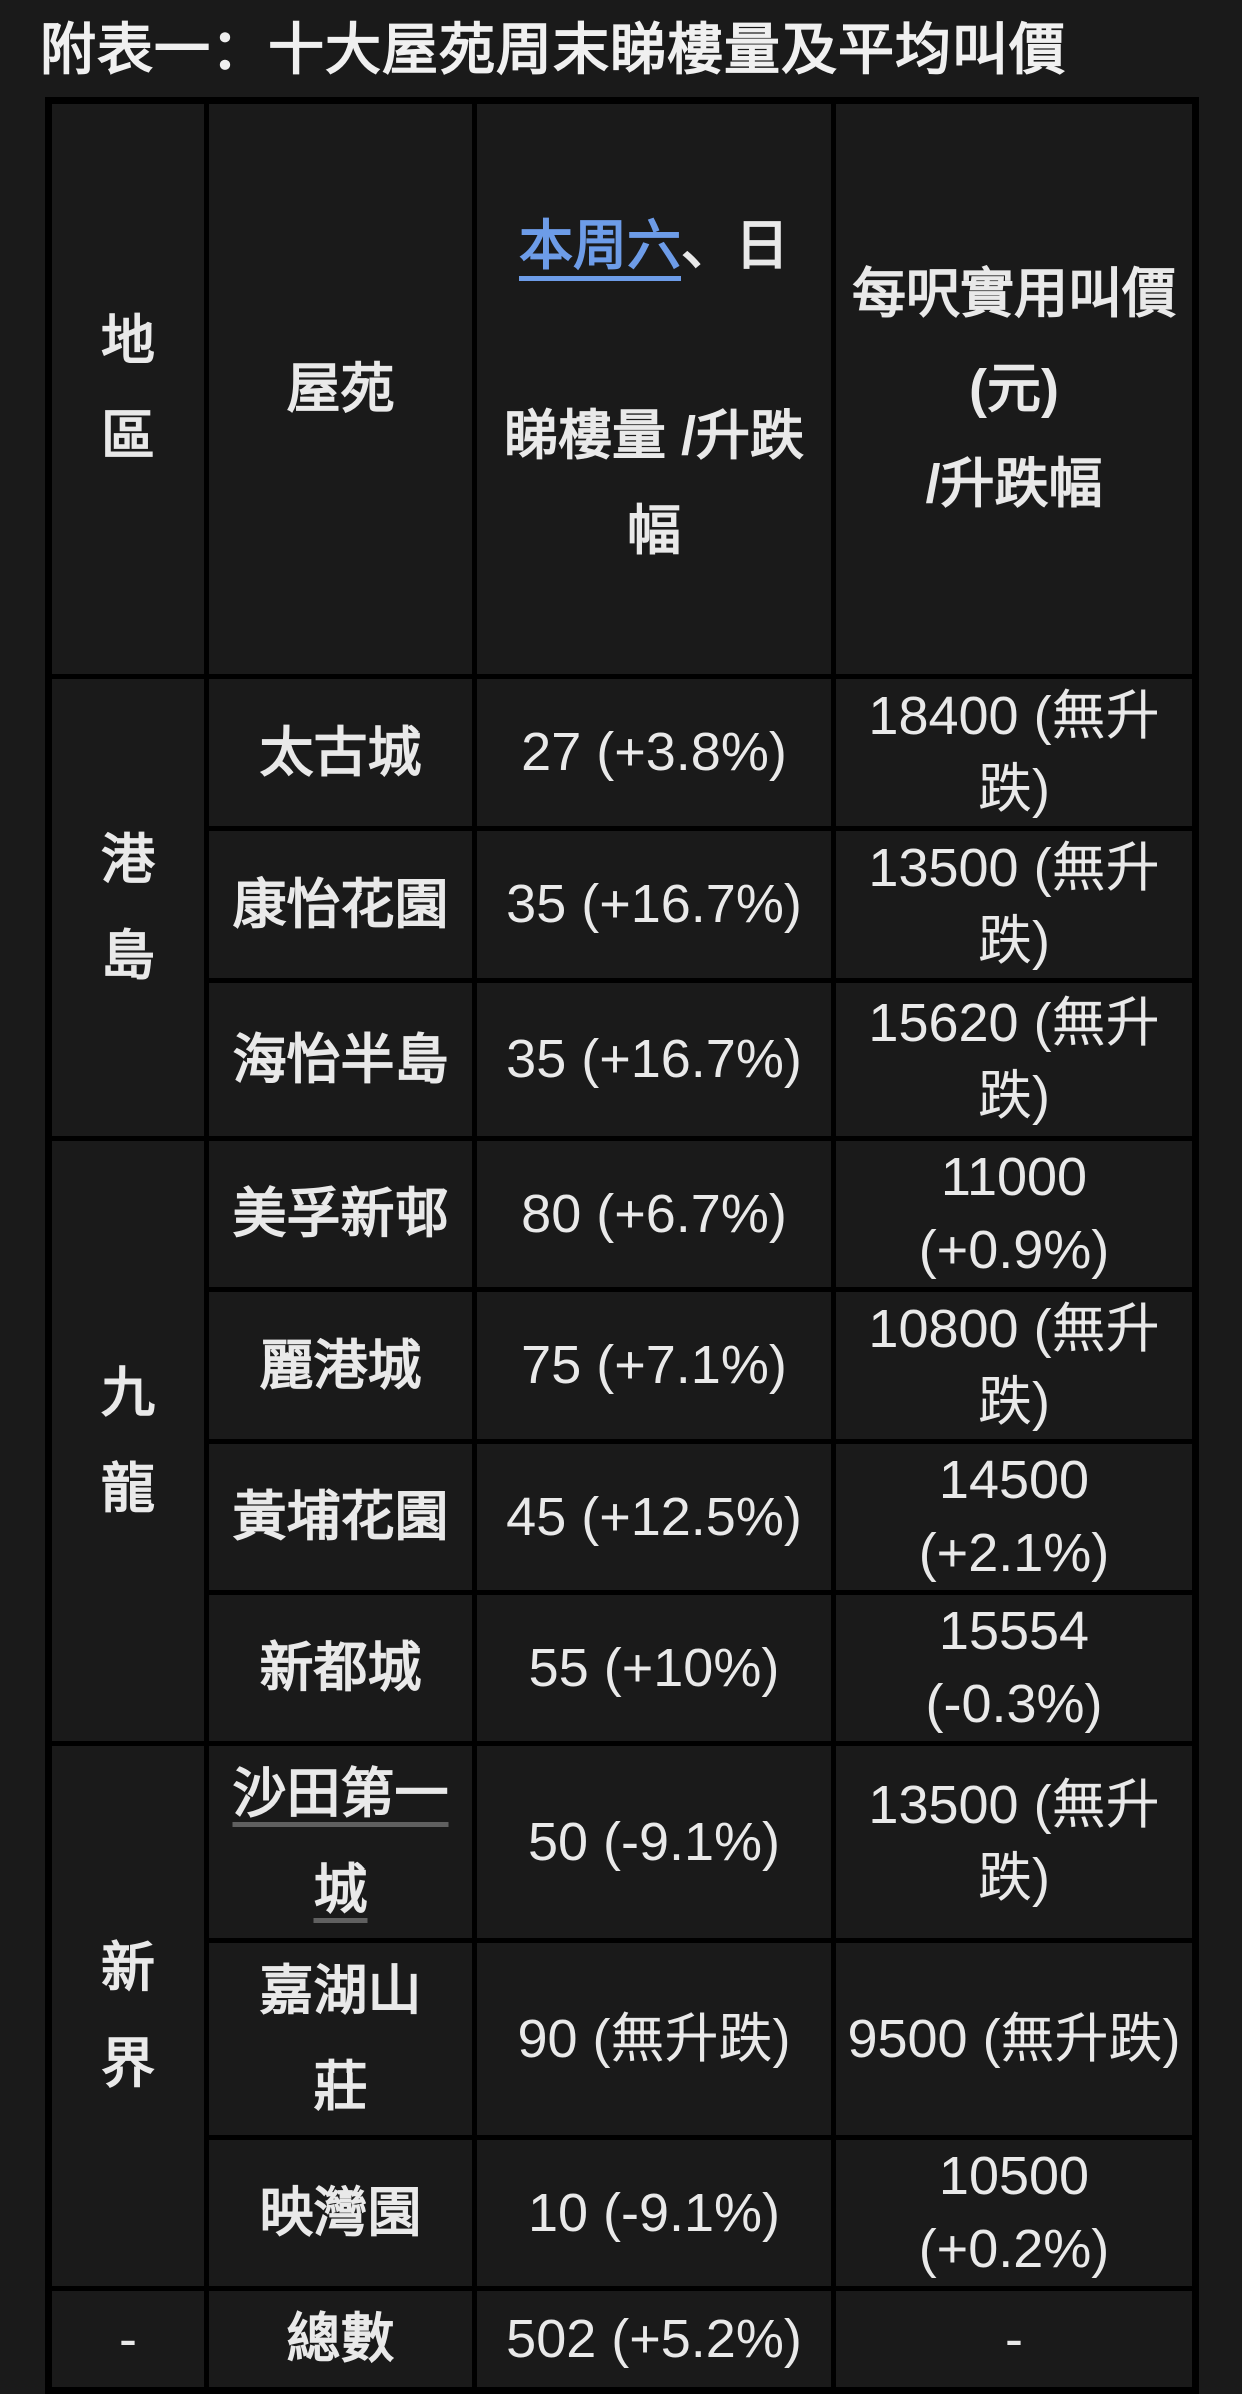  What do you see at coordinates (127, 1441) in the screenshot?
I see `region-cell-kowloon: 九 龍` at bounding box center [127, 1441].